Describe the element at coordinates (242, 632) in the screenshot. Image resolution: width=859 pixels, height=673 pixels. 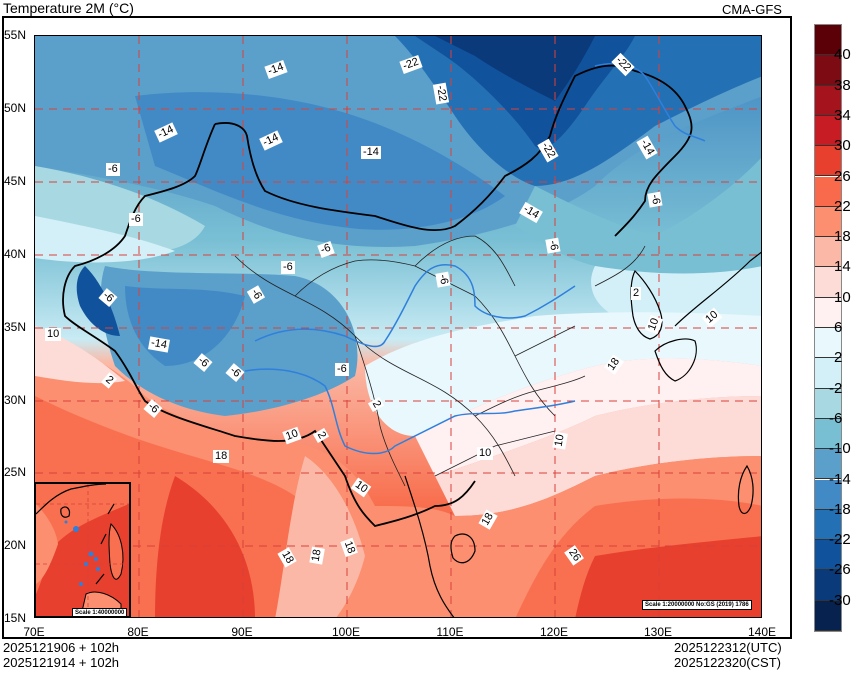
I see `lon-label: 90E` at that location.